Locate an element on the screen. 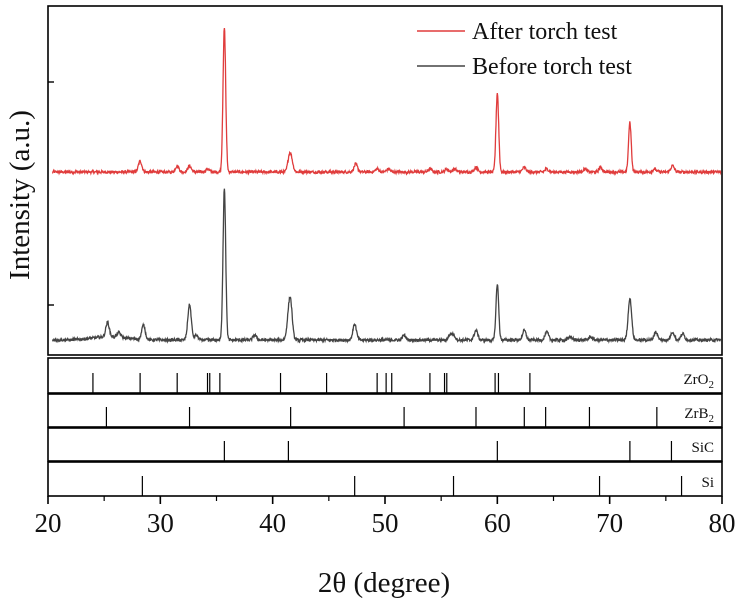 This screenshot has height=609, width=744. x-tick-label: 50 is located at coordinates (385, 523).